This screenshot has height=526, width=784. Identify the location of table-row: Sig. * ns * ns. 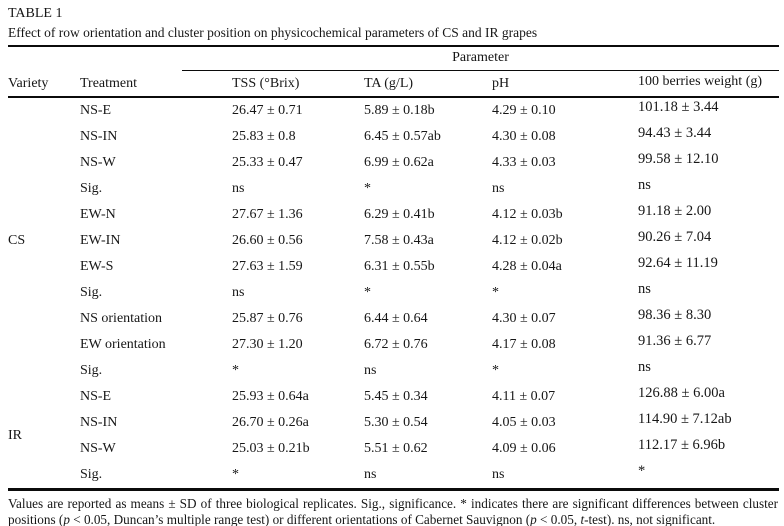
(393, 371).